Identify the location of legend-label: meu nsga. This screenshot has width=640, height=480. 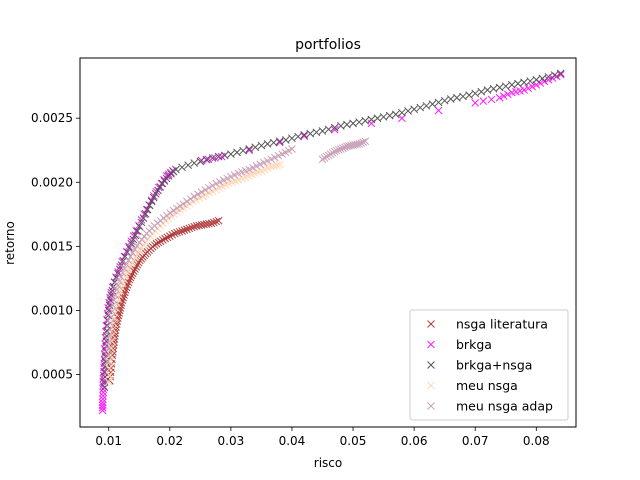
(487, 385).